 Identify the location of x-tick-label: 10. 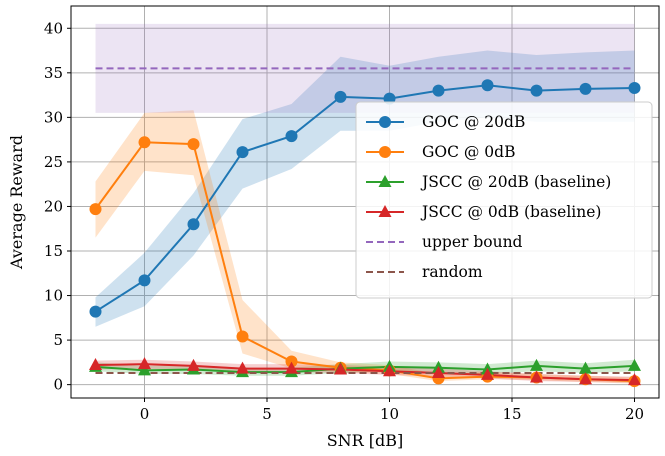
(389, 414).